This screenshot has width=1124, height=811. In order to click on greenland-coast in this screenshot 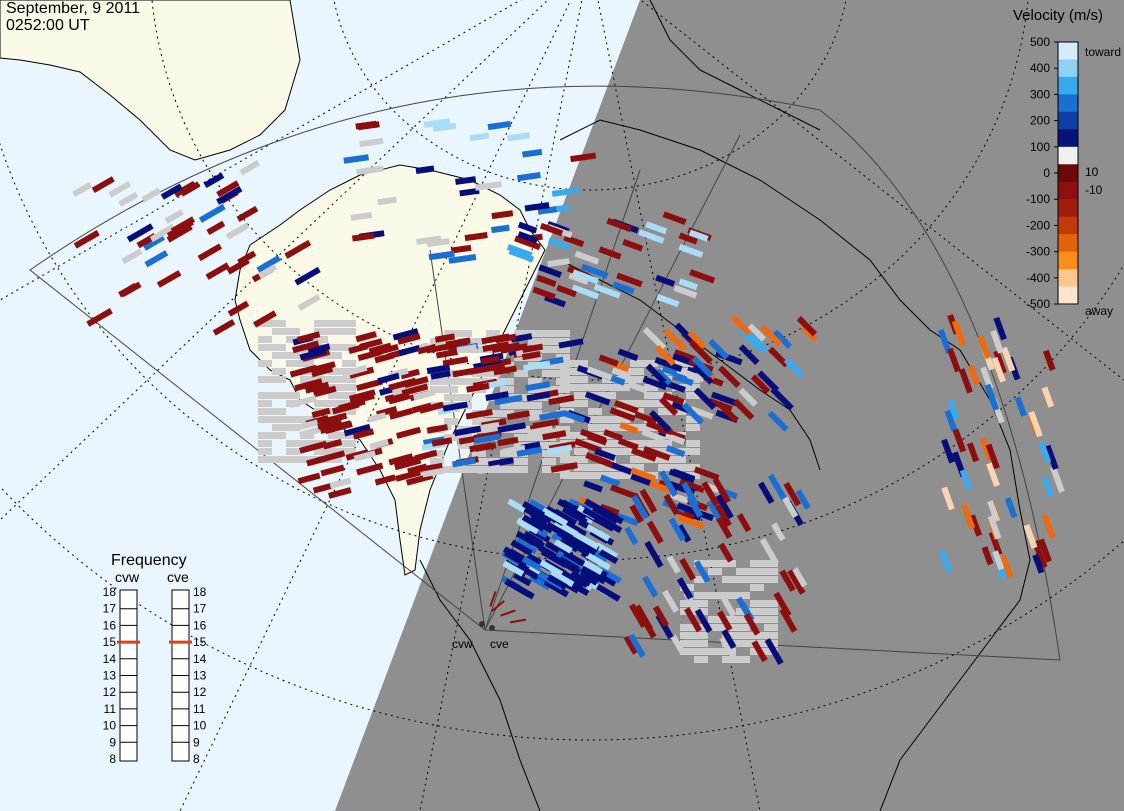, I will do `click(735, 65)`.